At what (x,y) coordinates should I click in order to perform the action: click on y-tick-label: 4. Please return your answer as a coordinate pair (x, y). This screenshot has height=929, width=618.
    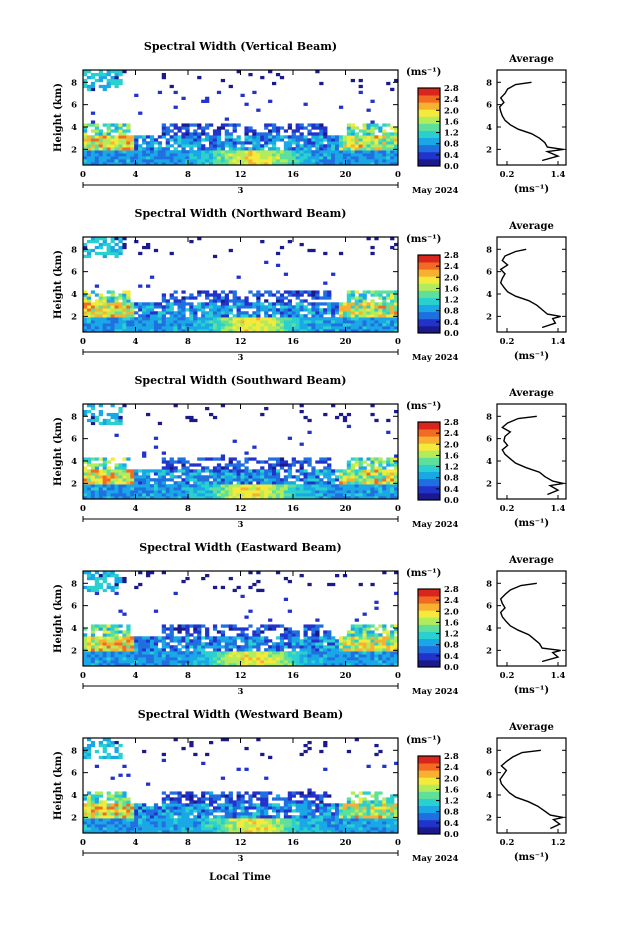
    Looking at the image, I should click on (74, 629).